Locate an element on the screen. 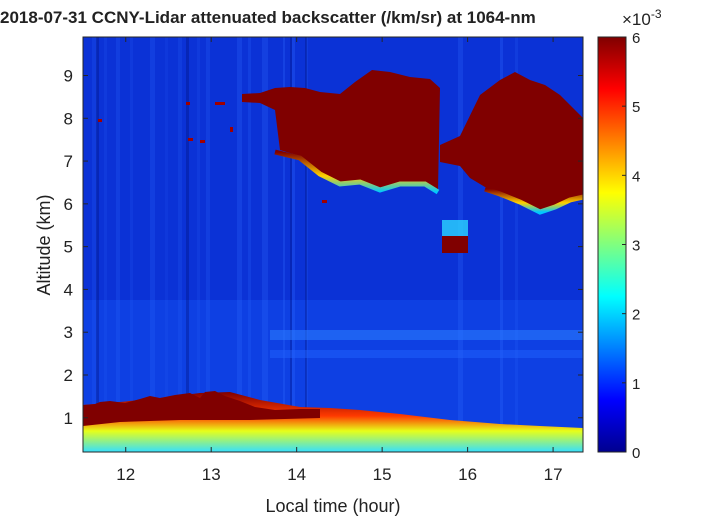  colorbar-tick-label: 6 is located at coordinates (636, 38).